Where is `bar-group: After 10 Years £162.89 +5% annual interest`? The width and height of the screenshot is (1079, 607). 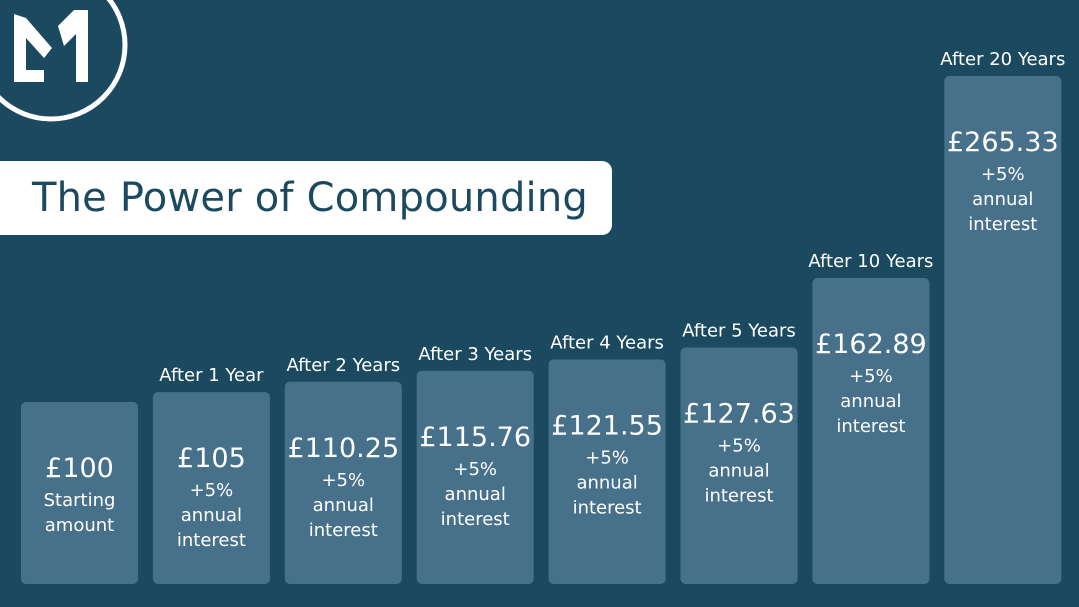 bar-group: After 10 Years £162.89 +5% annual interest is located at coordinates (870, 417).